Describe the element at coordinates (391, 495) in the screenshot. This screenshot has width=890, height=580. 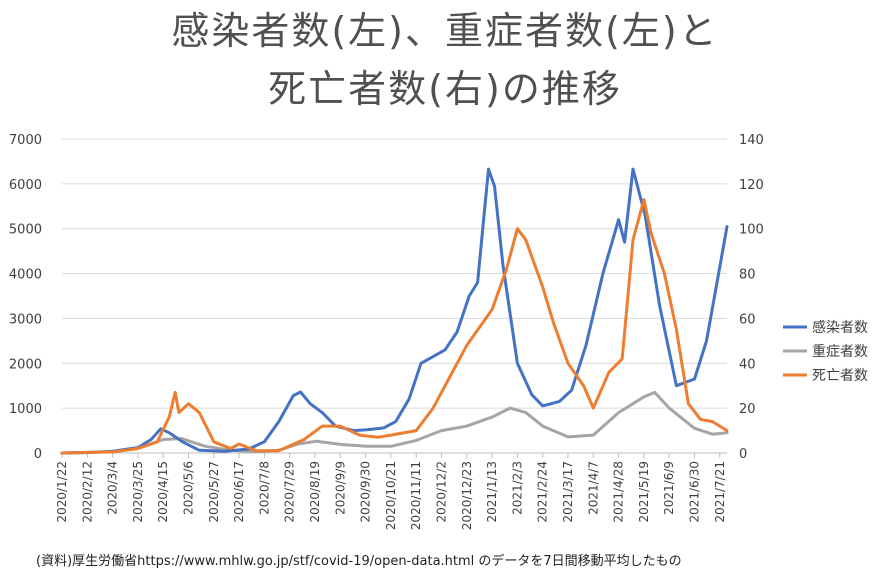
I see `x-tick-label: 2020/10/21` at that location.